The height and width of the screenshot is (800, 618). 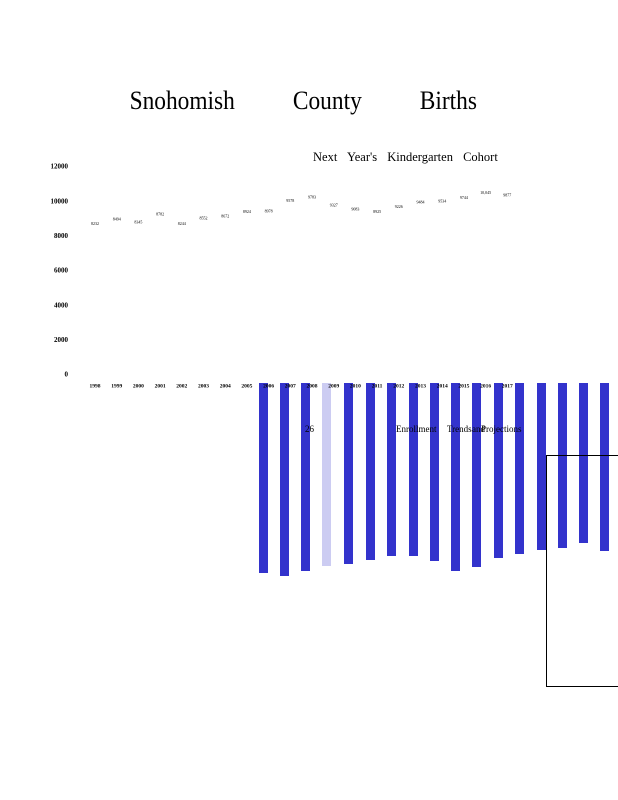 I want to click on x-tick-label: 2006, so click(x=268, y=386).